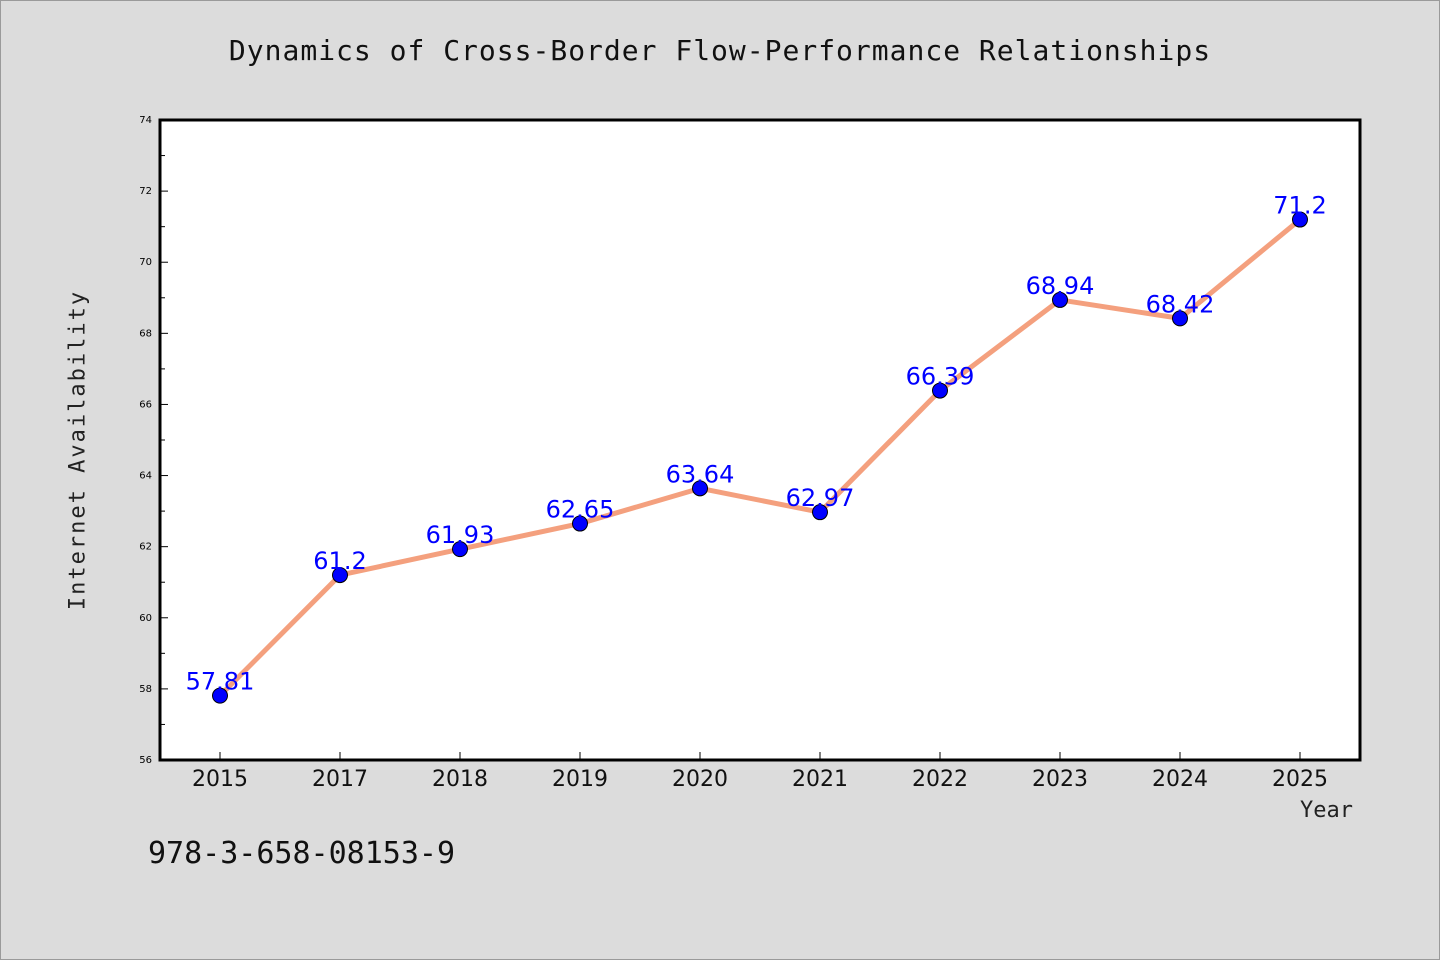 The width and height of the screenshot is (1440, 960). What do you see at coordinates (145, 333) in the screenshot?
I see `y-tick-label: 68` at bounding box center [145, 333].